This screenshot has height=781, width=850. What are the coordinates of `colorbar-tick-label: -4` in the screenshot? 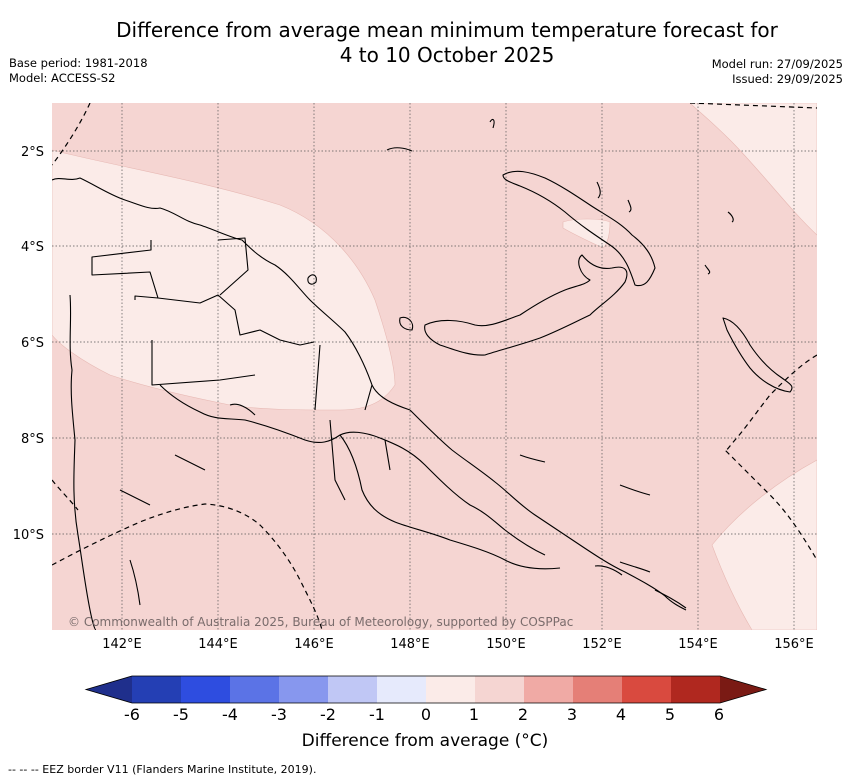 It's located at (230, 714).